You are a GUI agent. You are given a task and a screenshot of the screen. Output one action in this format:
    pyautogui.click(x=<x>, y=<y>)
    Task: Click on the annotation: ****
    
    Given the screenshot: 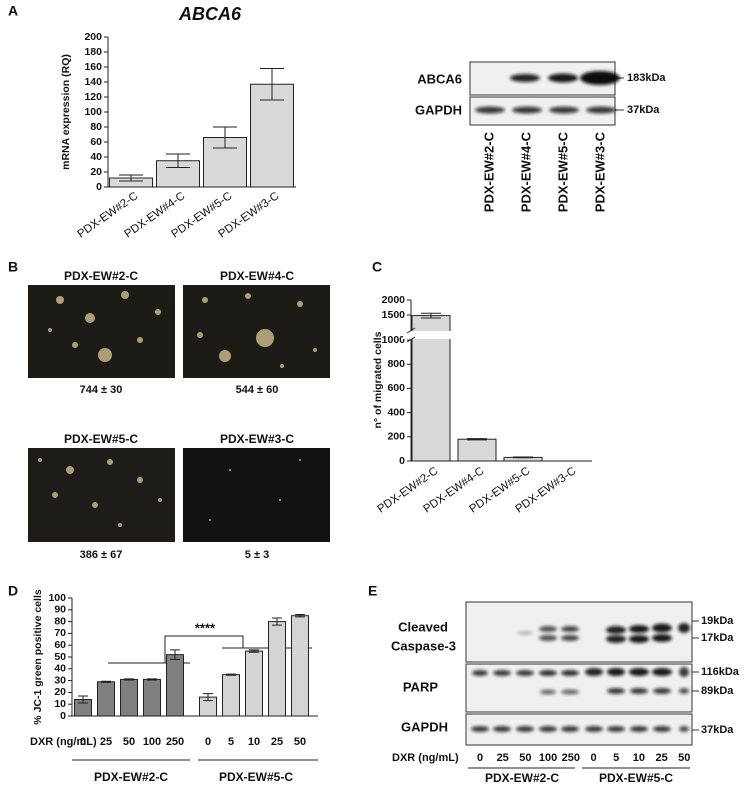 What is the action you would take?
    pyautogui.click(x=205, y=627)
    